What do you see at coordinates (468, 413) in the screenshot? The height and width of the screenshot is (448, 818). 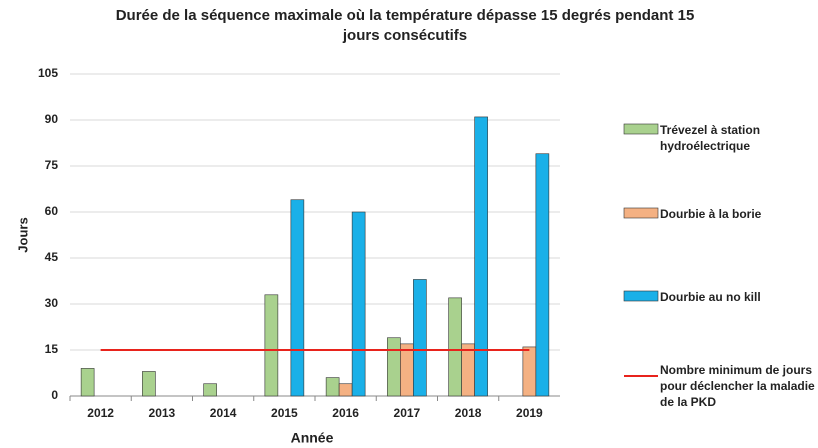 I see `x-tick-label: 2018` at bounding box center [468, 413].